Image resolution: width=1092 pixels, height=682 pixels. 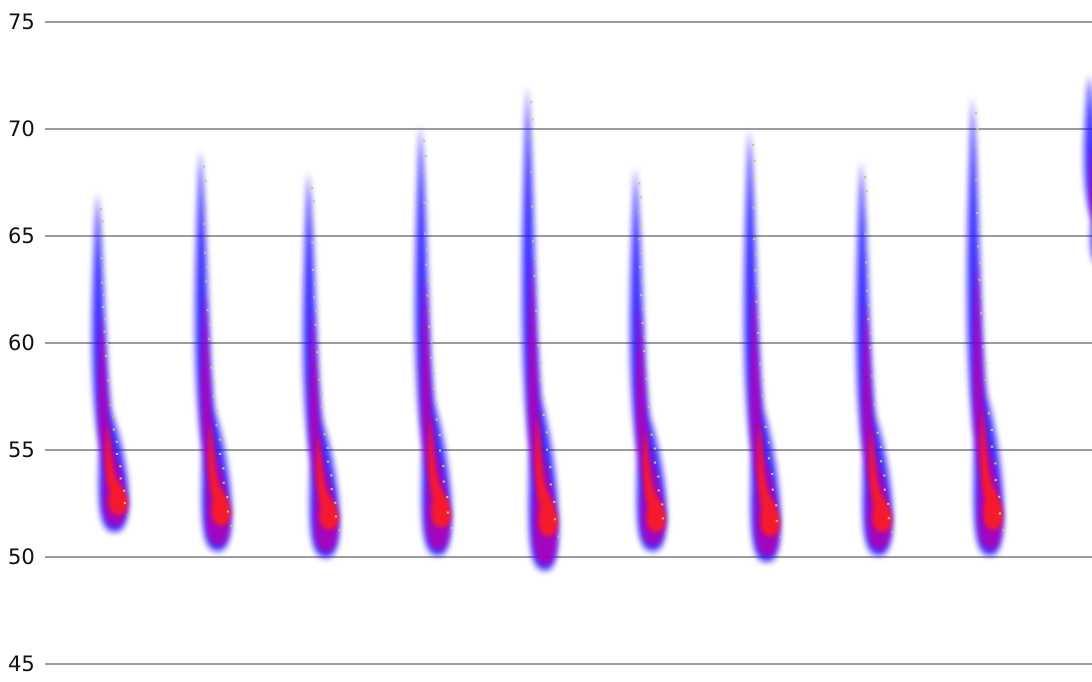 I want to click on call-trace-8-mid-band, so click(x=877, y=424).